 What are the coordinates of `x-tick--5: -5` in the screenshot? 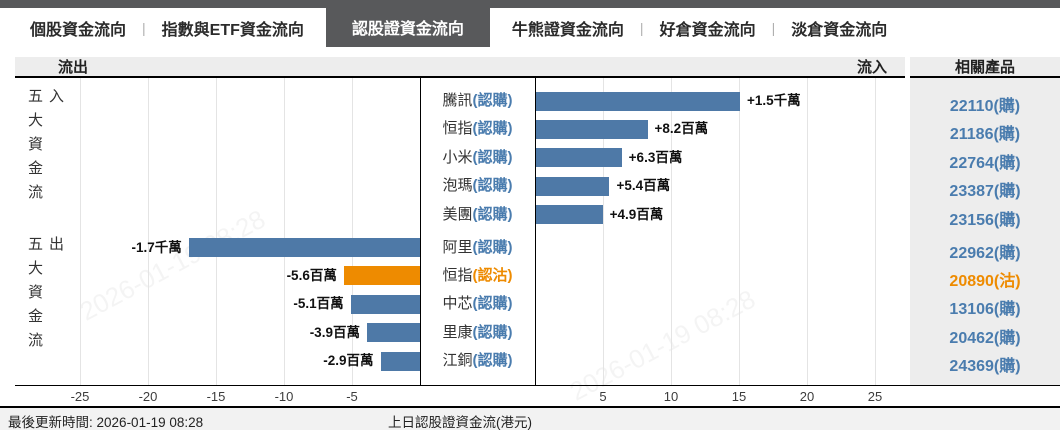 It's located at (352, 396).